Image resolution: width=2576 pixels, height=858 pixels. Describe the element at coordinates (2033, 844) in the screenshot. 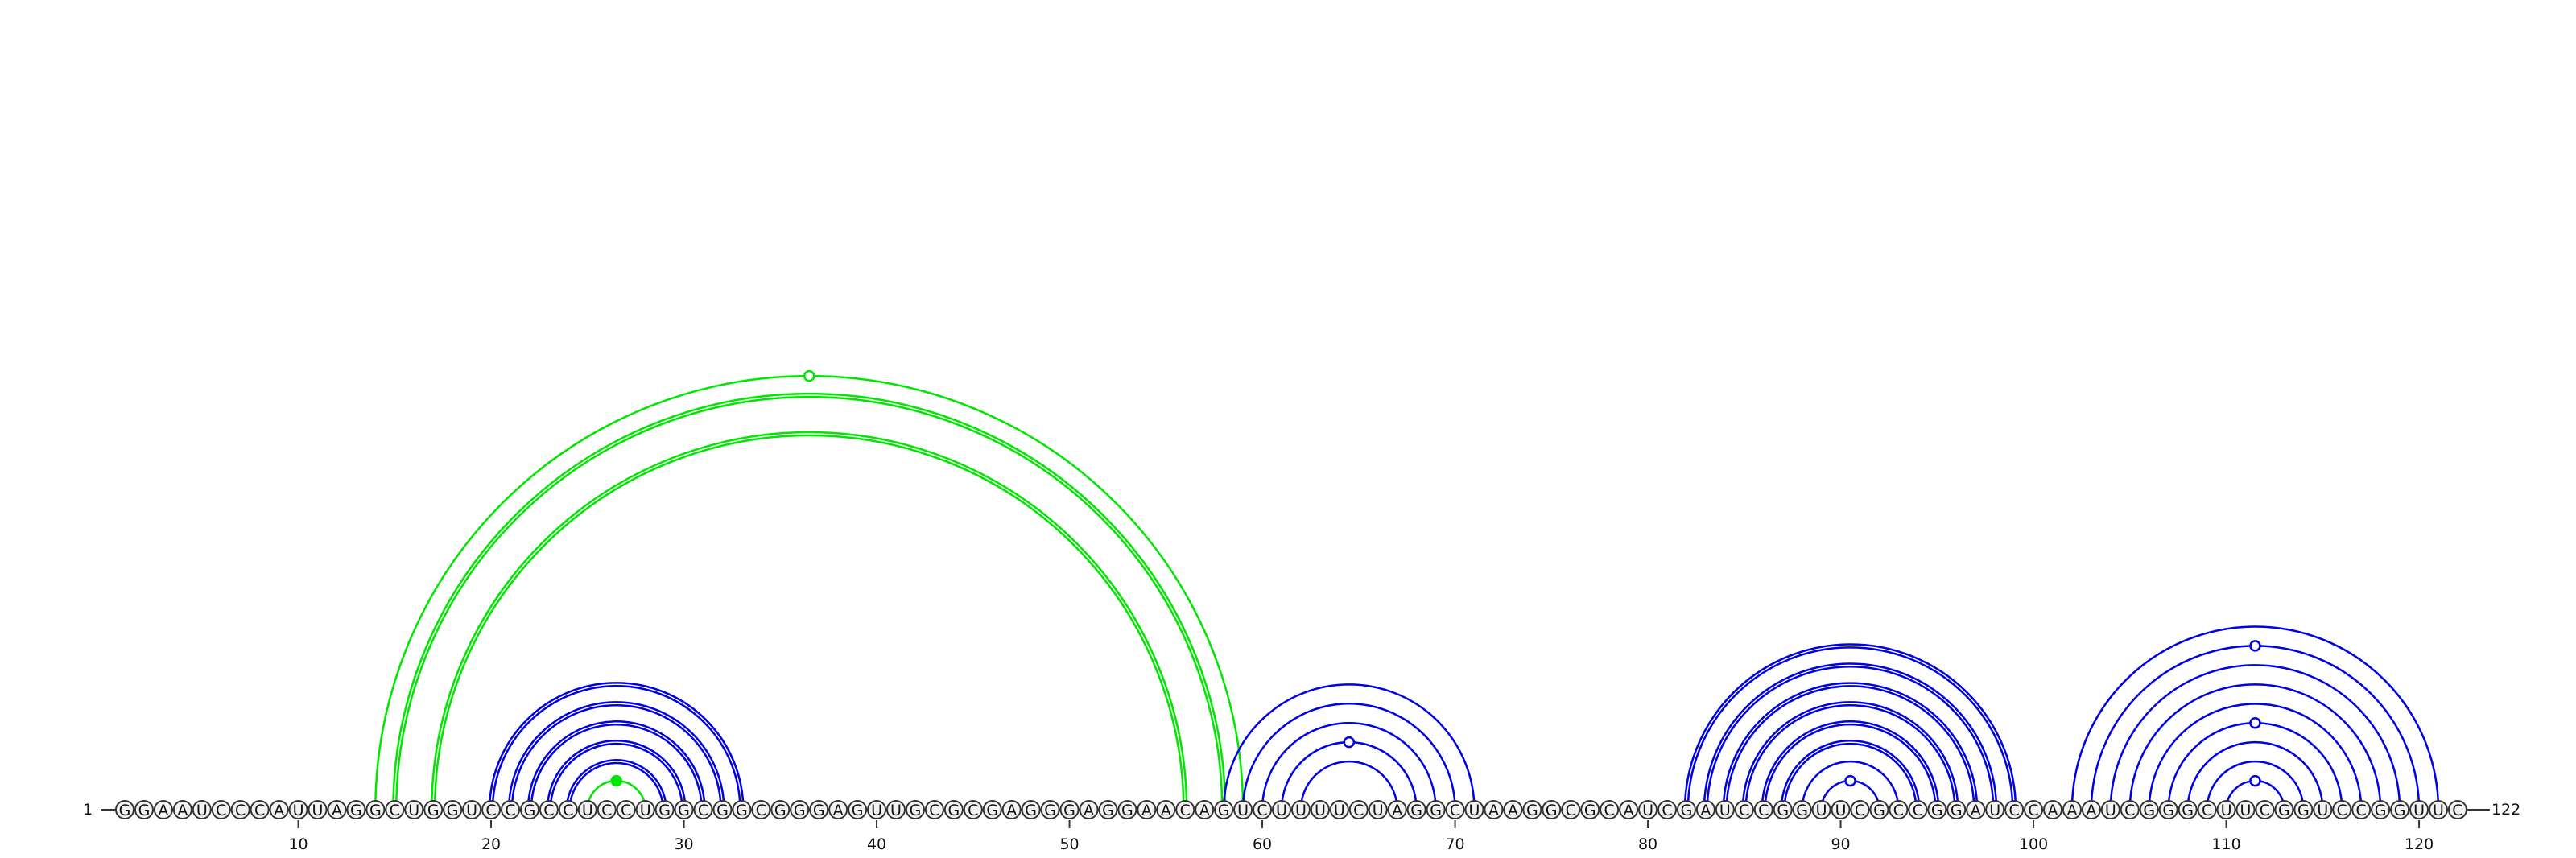

I see `tick-label: 100` at that location.